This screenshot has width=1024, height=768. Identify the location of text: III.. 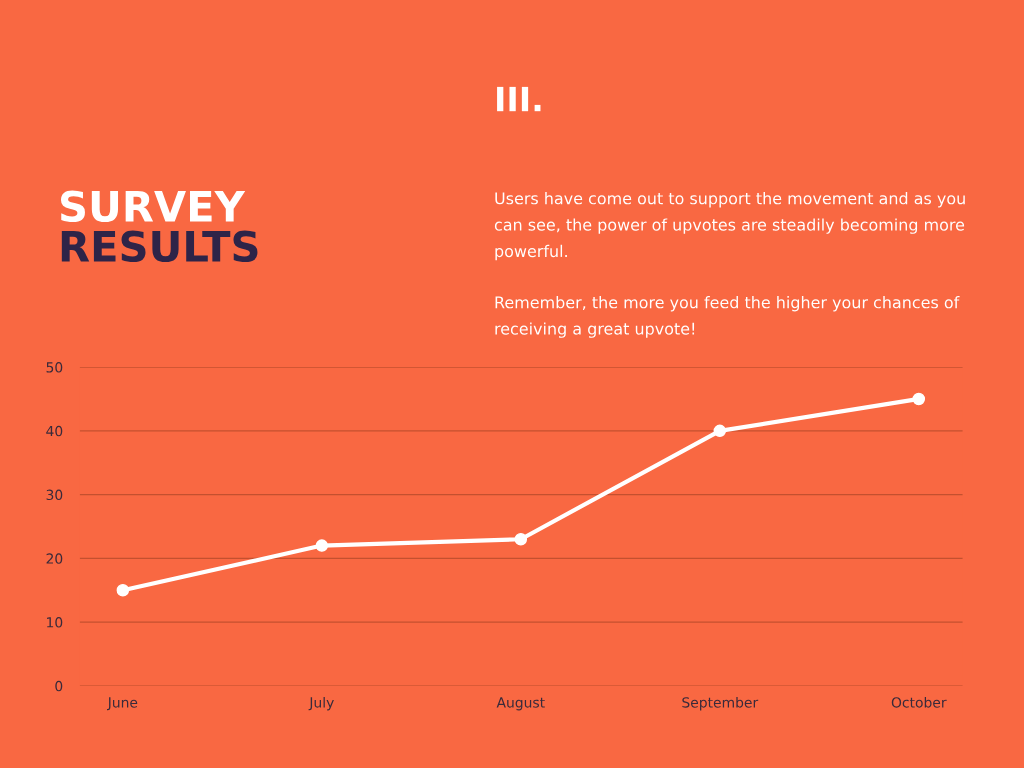
(519, 99).